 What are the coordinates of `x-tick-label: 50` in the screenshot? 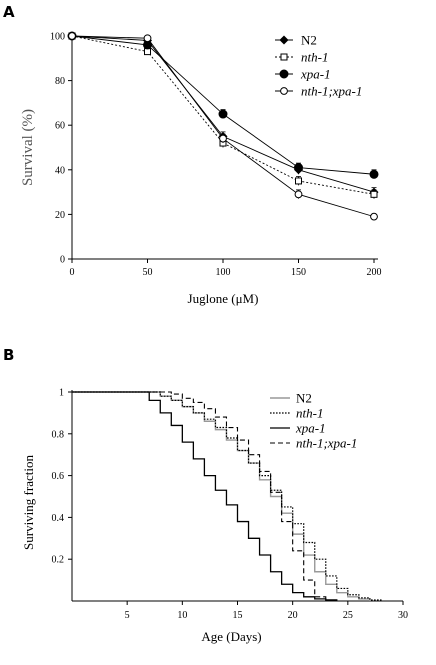 It's located at (148, 272).